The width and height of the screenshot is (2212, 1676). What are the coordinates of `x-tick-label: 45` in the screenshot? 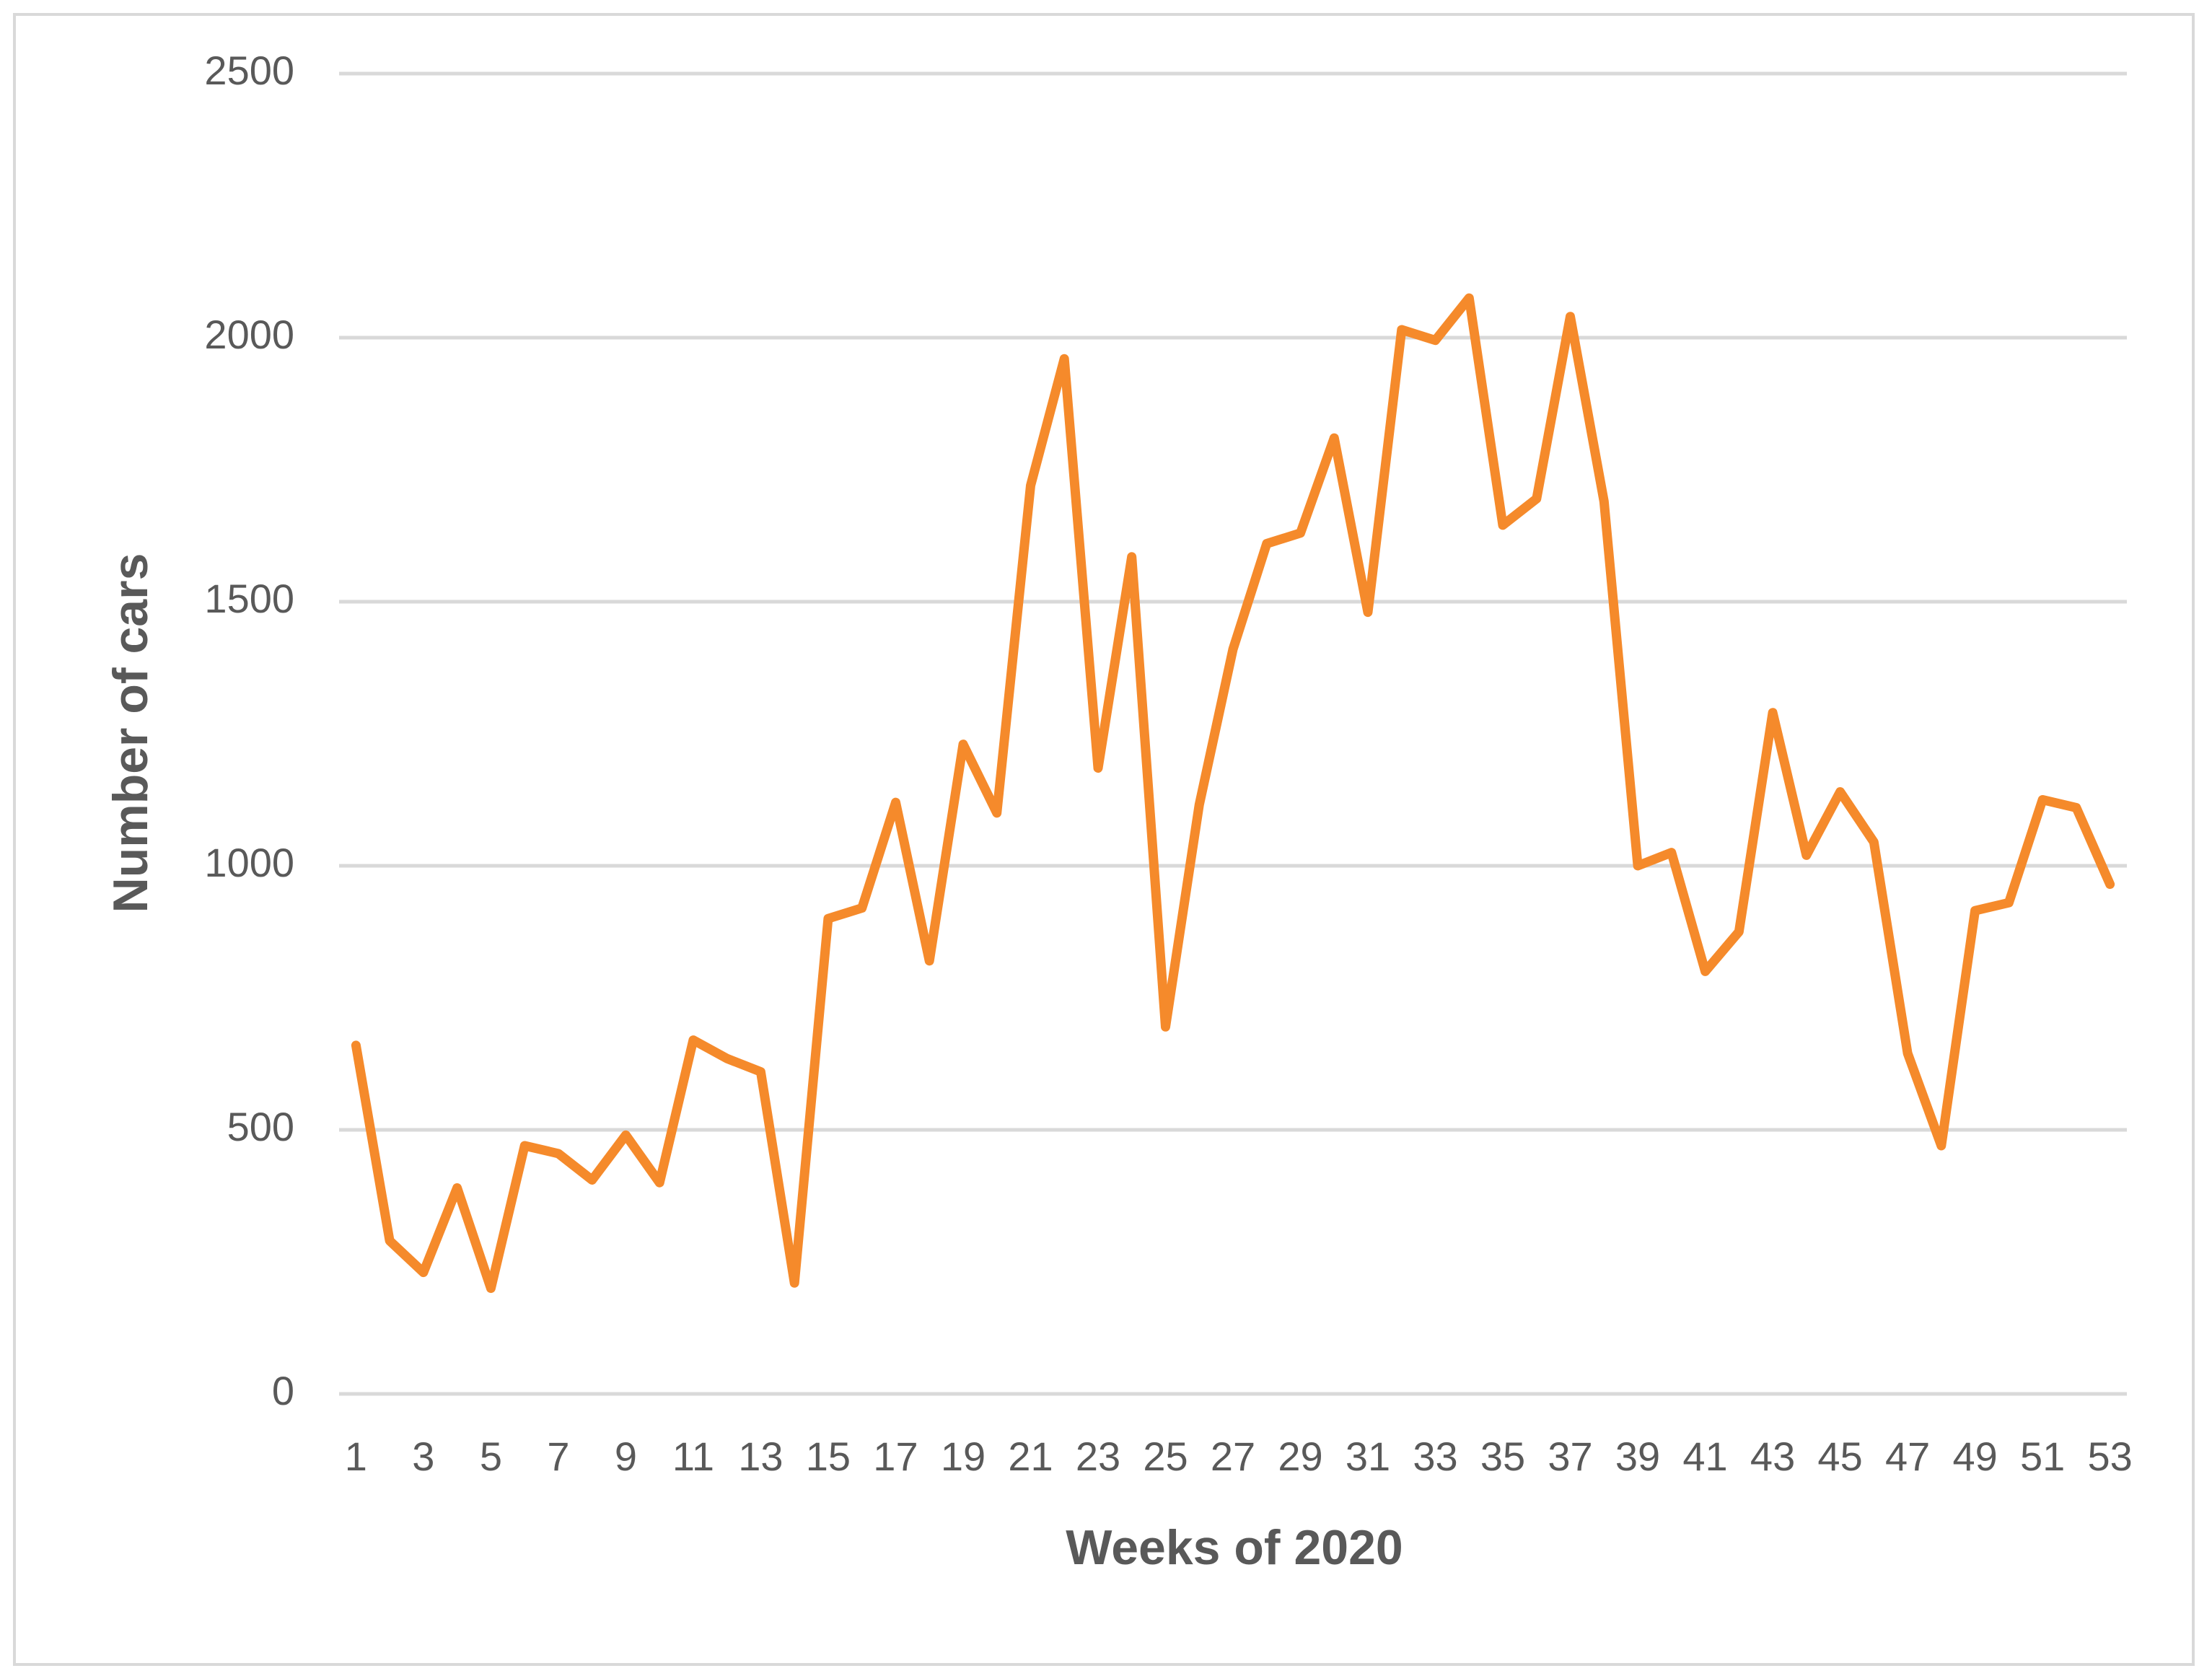 It's located at (1839, 1456).